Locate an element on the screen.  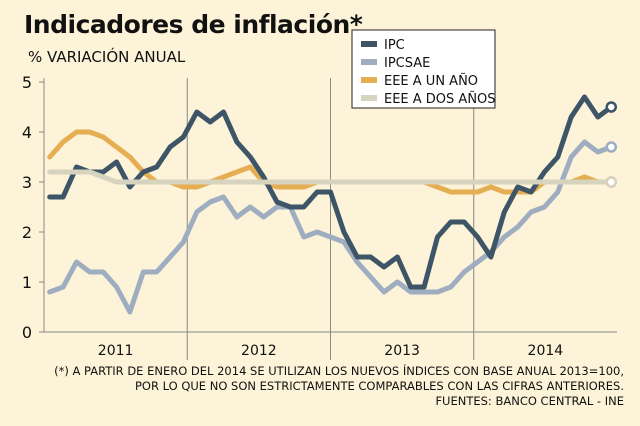
series-end-marker-ipcsae is located at coordinates (611, 147).